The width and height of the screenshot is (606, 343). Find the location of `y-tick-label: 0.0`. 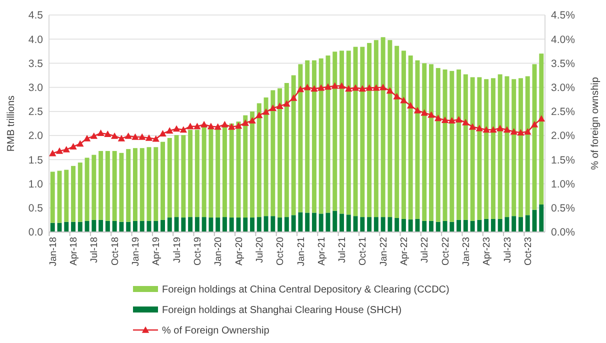

y-tick-label: 0.0 is located at coordinates (36, 232).